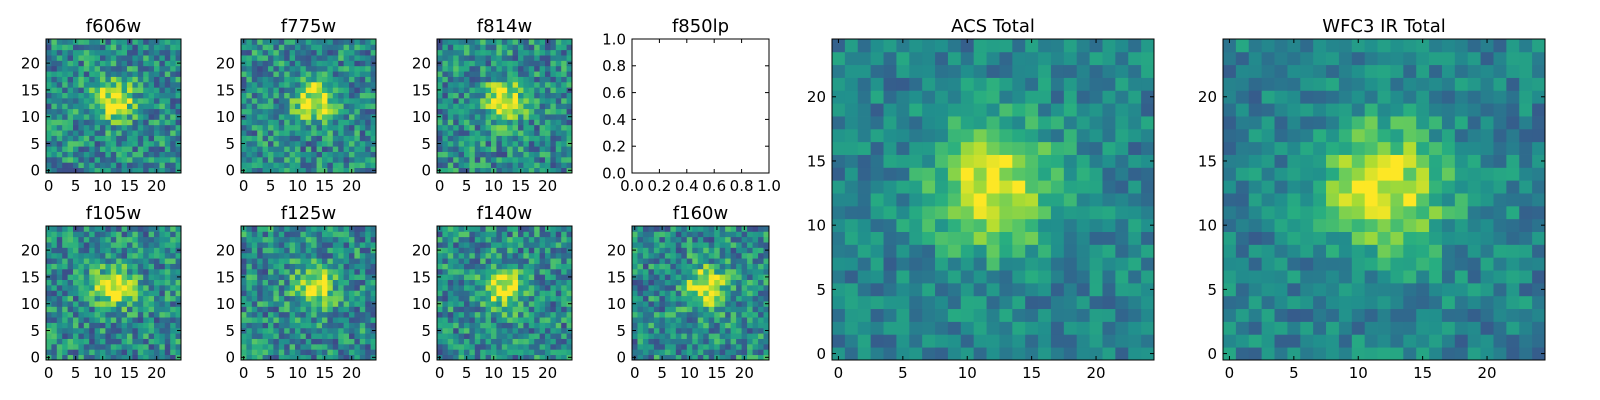 The height and width of the screenshot is (400, 1600). What do you see at coordinates (308, 213) in the screenshot?
I see `panel-title: f125w` at bounding box center [308, 213].